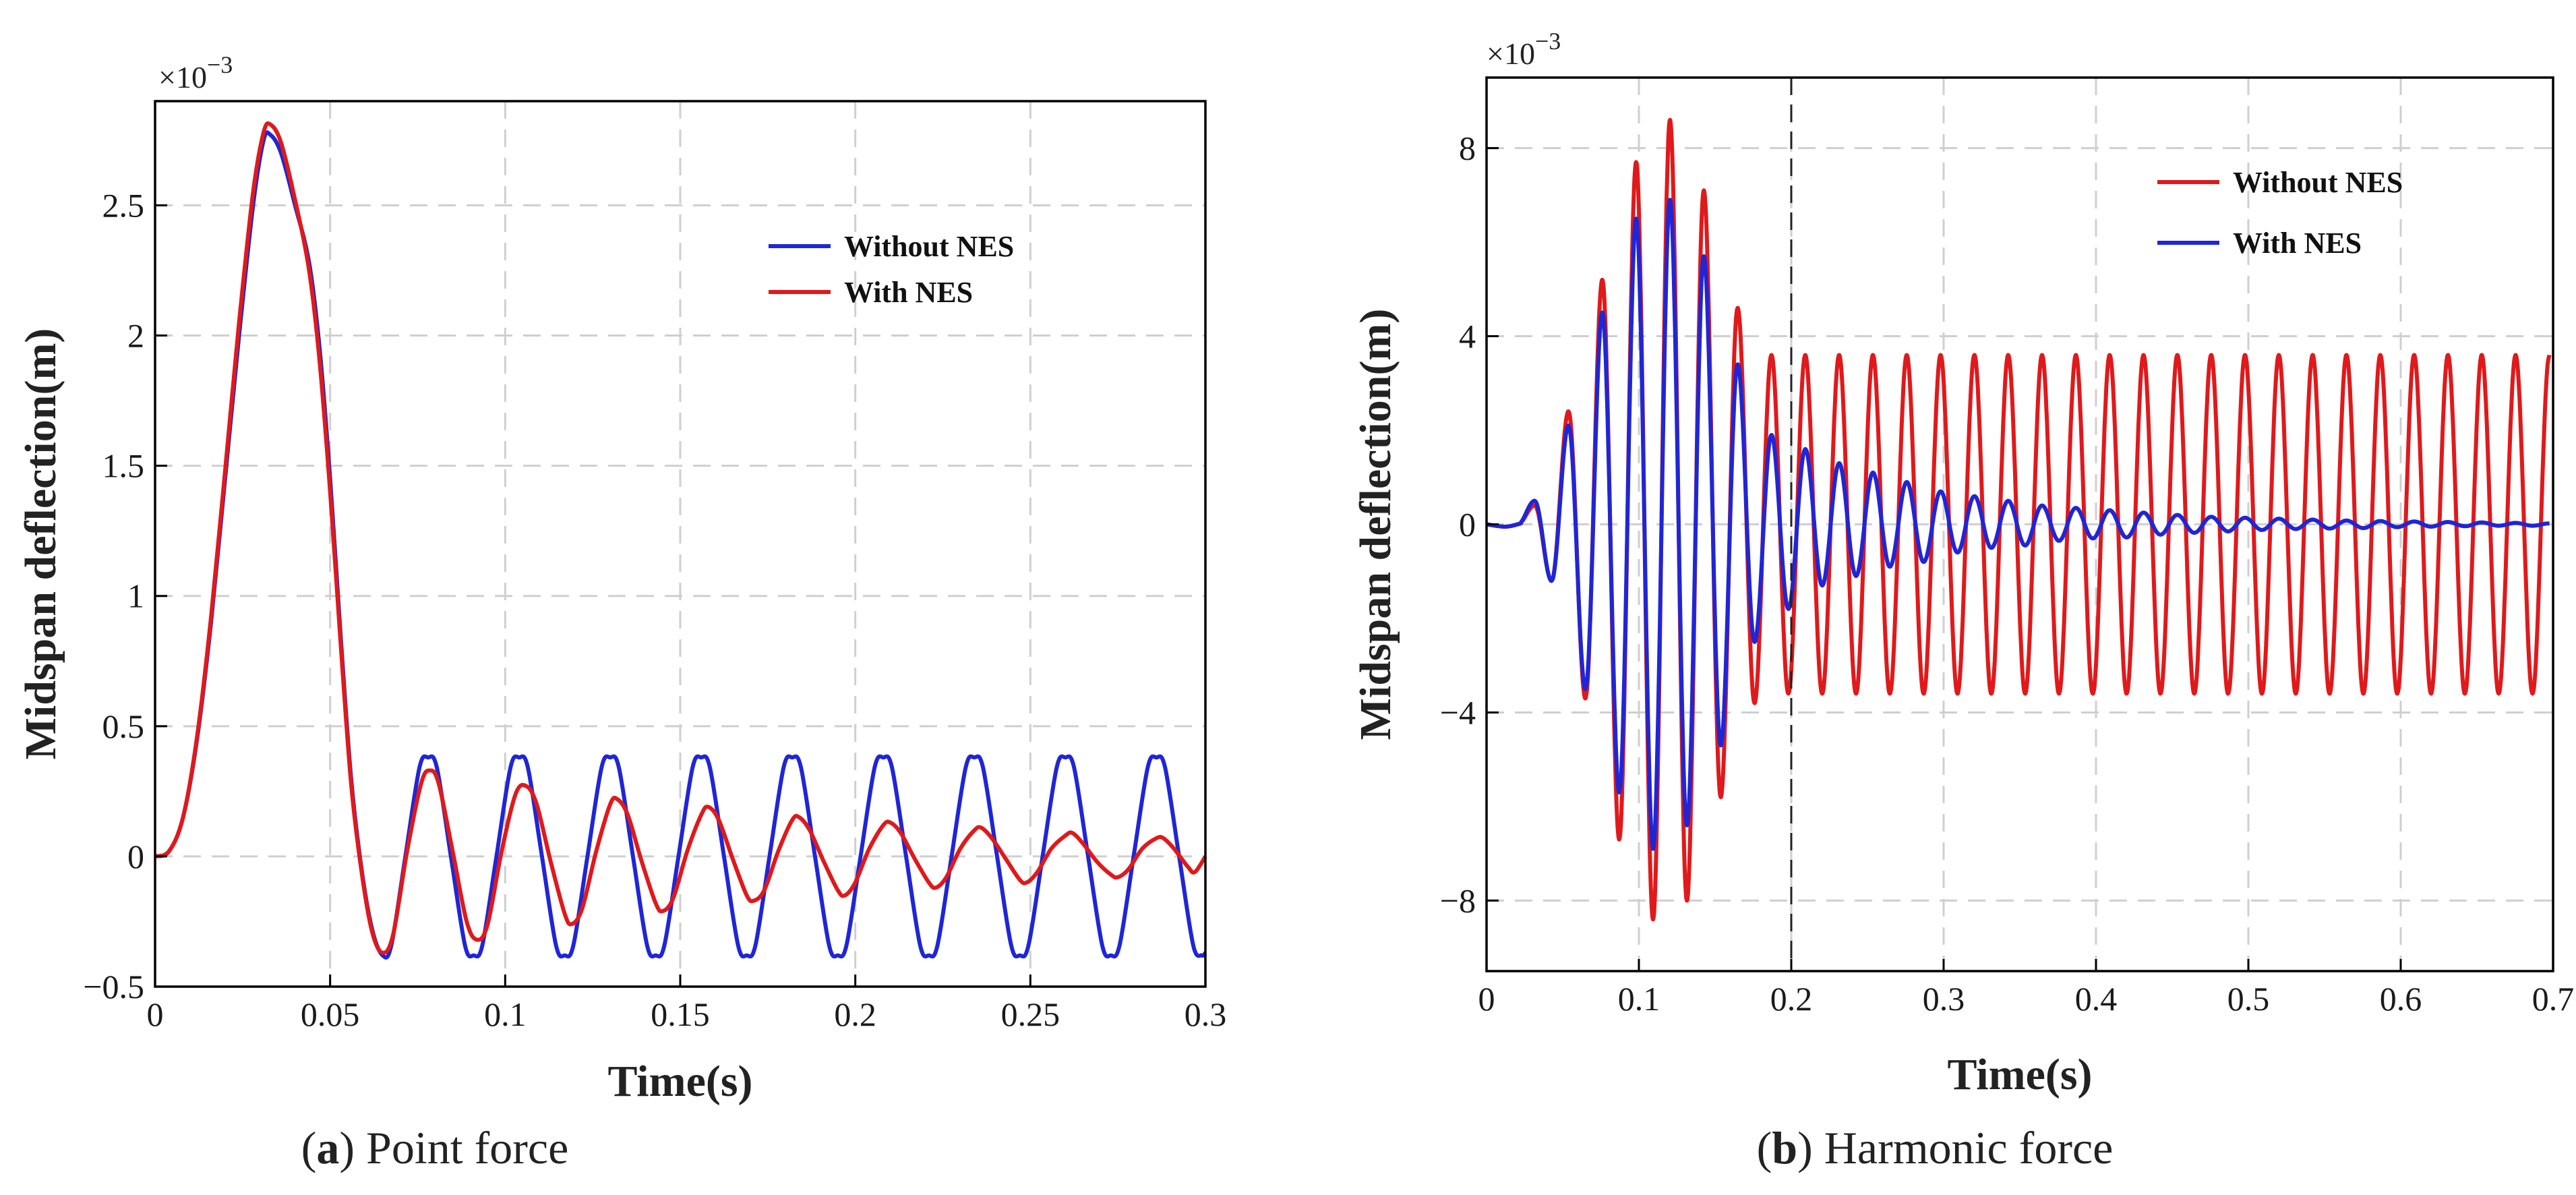  What do you see at coordinates (135, 336) in the screenshot?
I see `y-tick-label: 2` at bounding box center [135, 336].